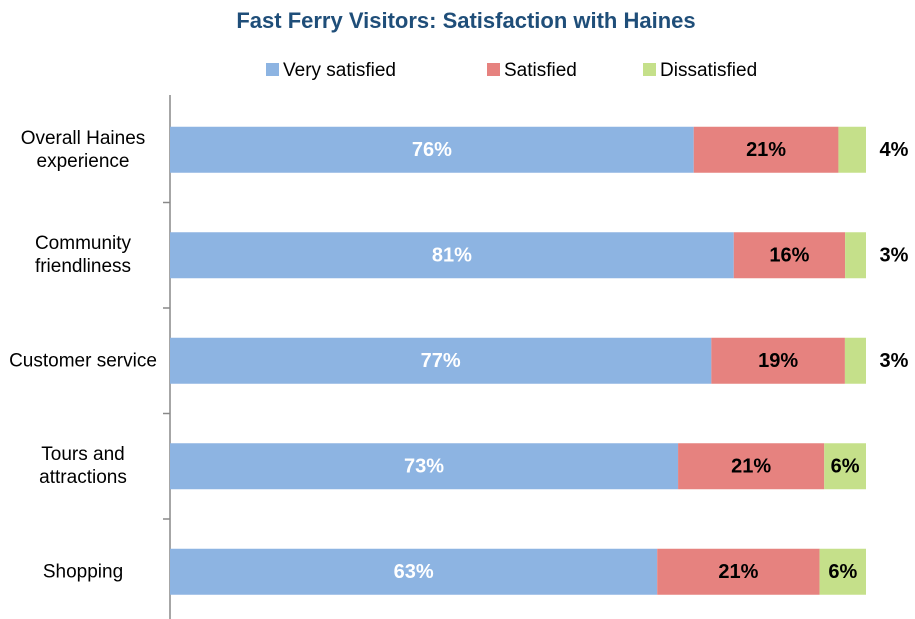 Image resolution: width=915 pixels, height=619 pixels. I want to click on data-label: 63%, so click(414, 572).